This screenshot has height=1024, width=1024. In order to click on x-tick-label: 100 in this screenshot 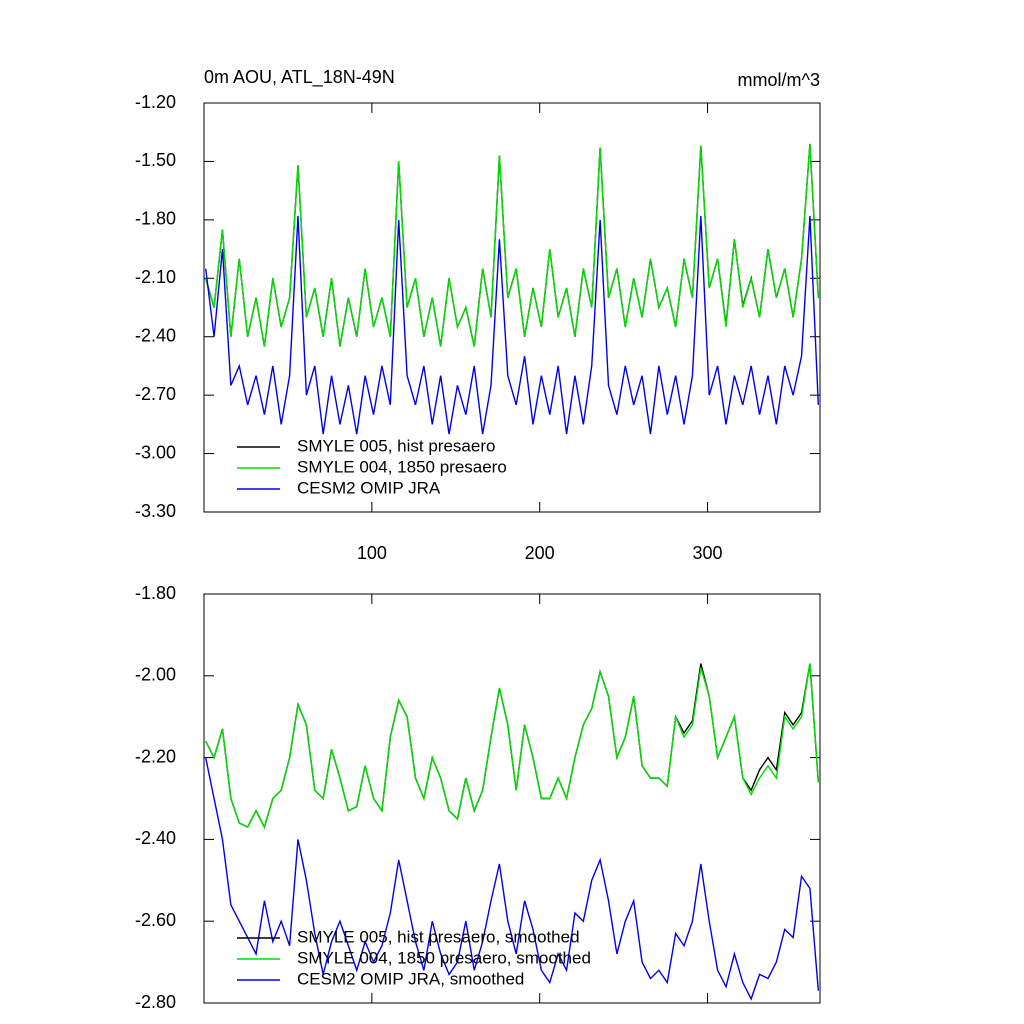, I will do `click(372, 553)`.